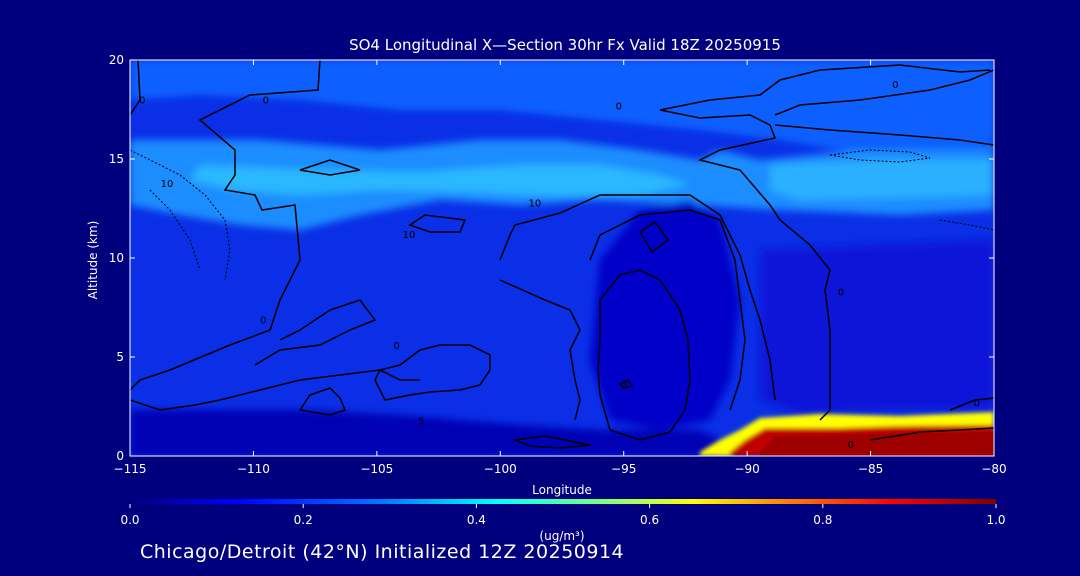 The width and height of the screenshot is (1080, 576). What do you see at coordinates (425, 433) in the screenshot?
I see `field-deep-lower` at bounding box center [425, 433].